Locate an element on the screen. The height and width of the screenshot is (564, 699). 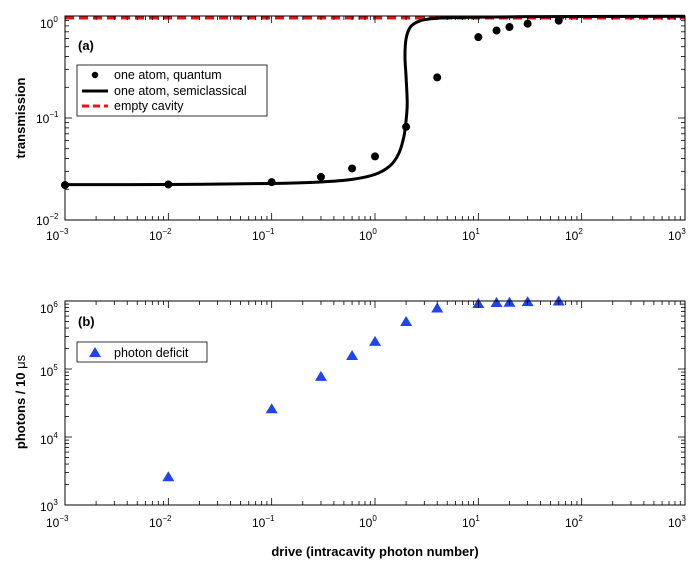
a-xtick-label-4: 10¹ is located at coordinates (471, 235).